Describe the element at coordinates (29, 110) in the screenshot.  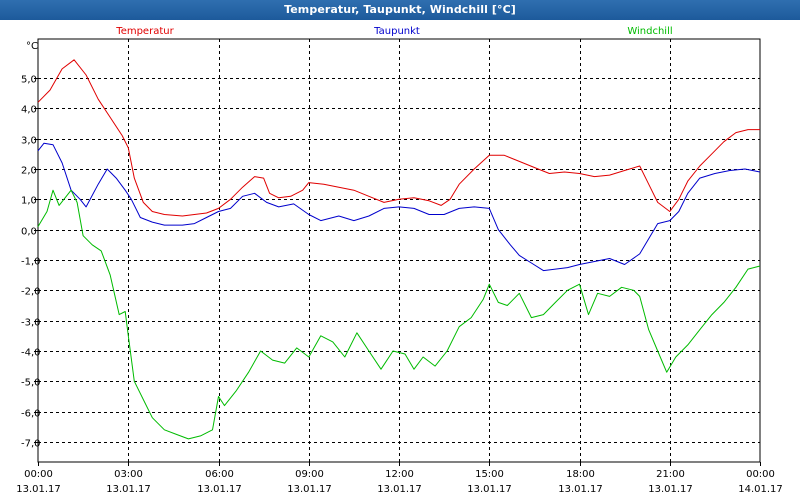
I see `y-tick-label: 4,0` at that location.